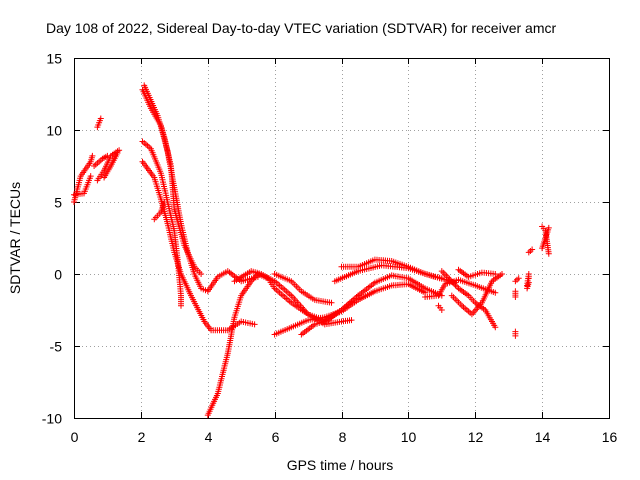  I want to click on x-tick-label: 10, so click(409, 437).